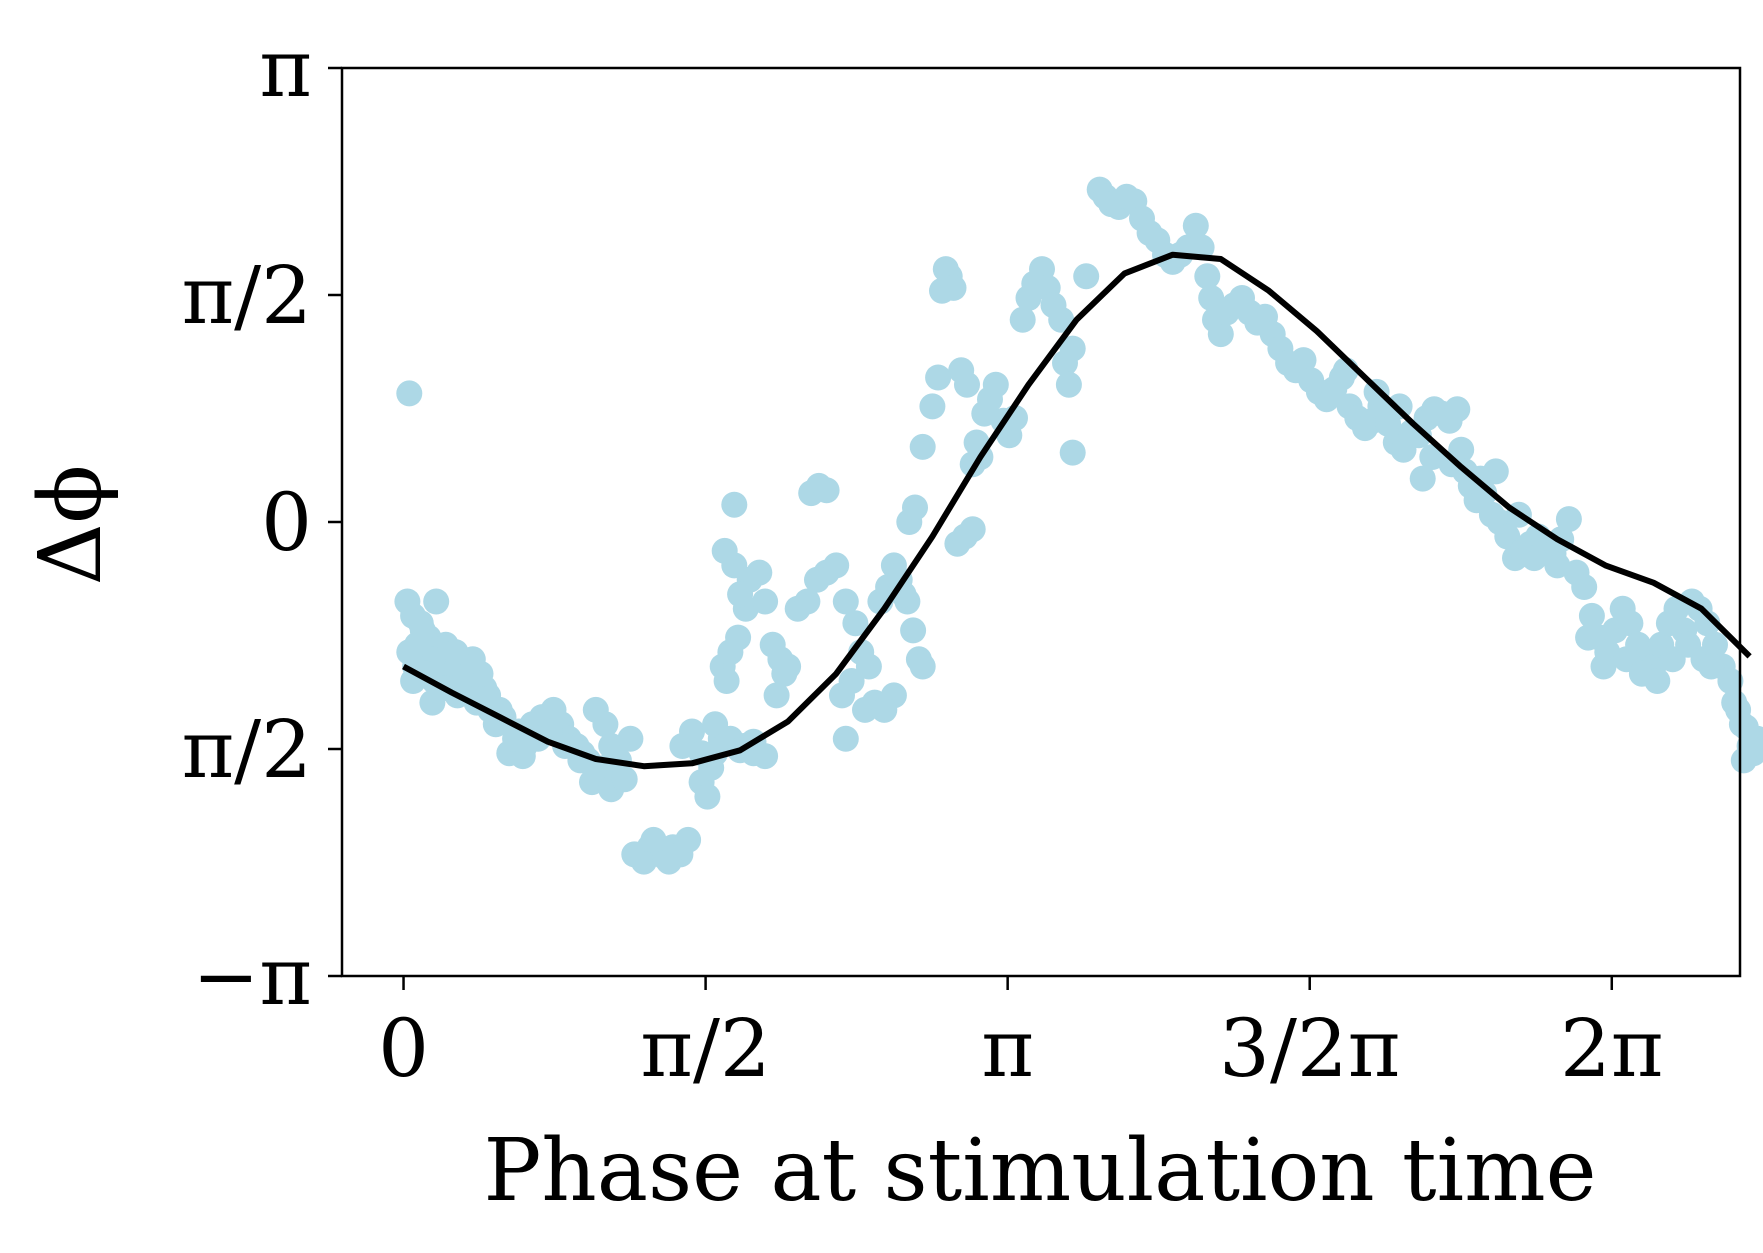 This screenshot has height=1253, width=1763. Describe the element at coordinates (252, 976) in the screenshot. I see `y-tick-label: −π` at that location.